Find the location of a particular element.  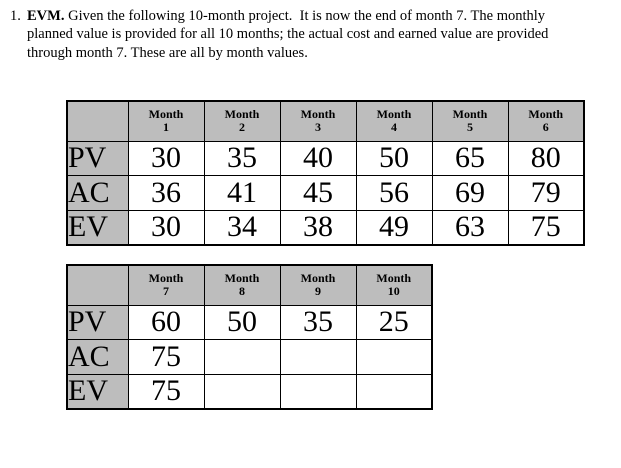

month-header: Month 3 is located at coordinates (318, 121).